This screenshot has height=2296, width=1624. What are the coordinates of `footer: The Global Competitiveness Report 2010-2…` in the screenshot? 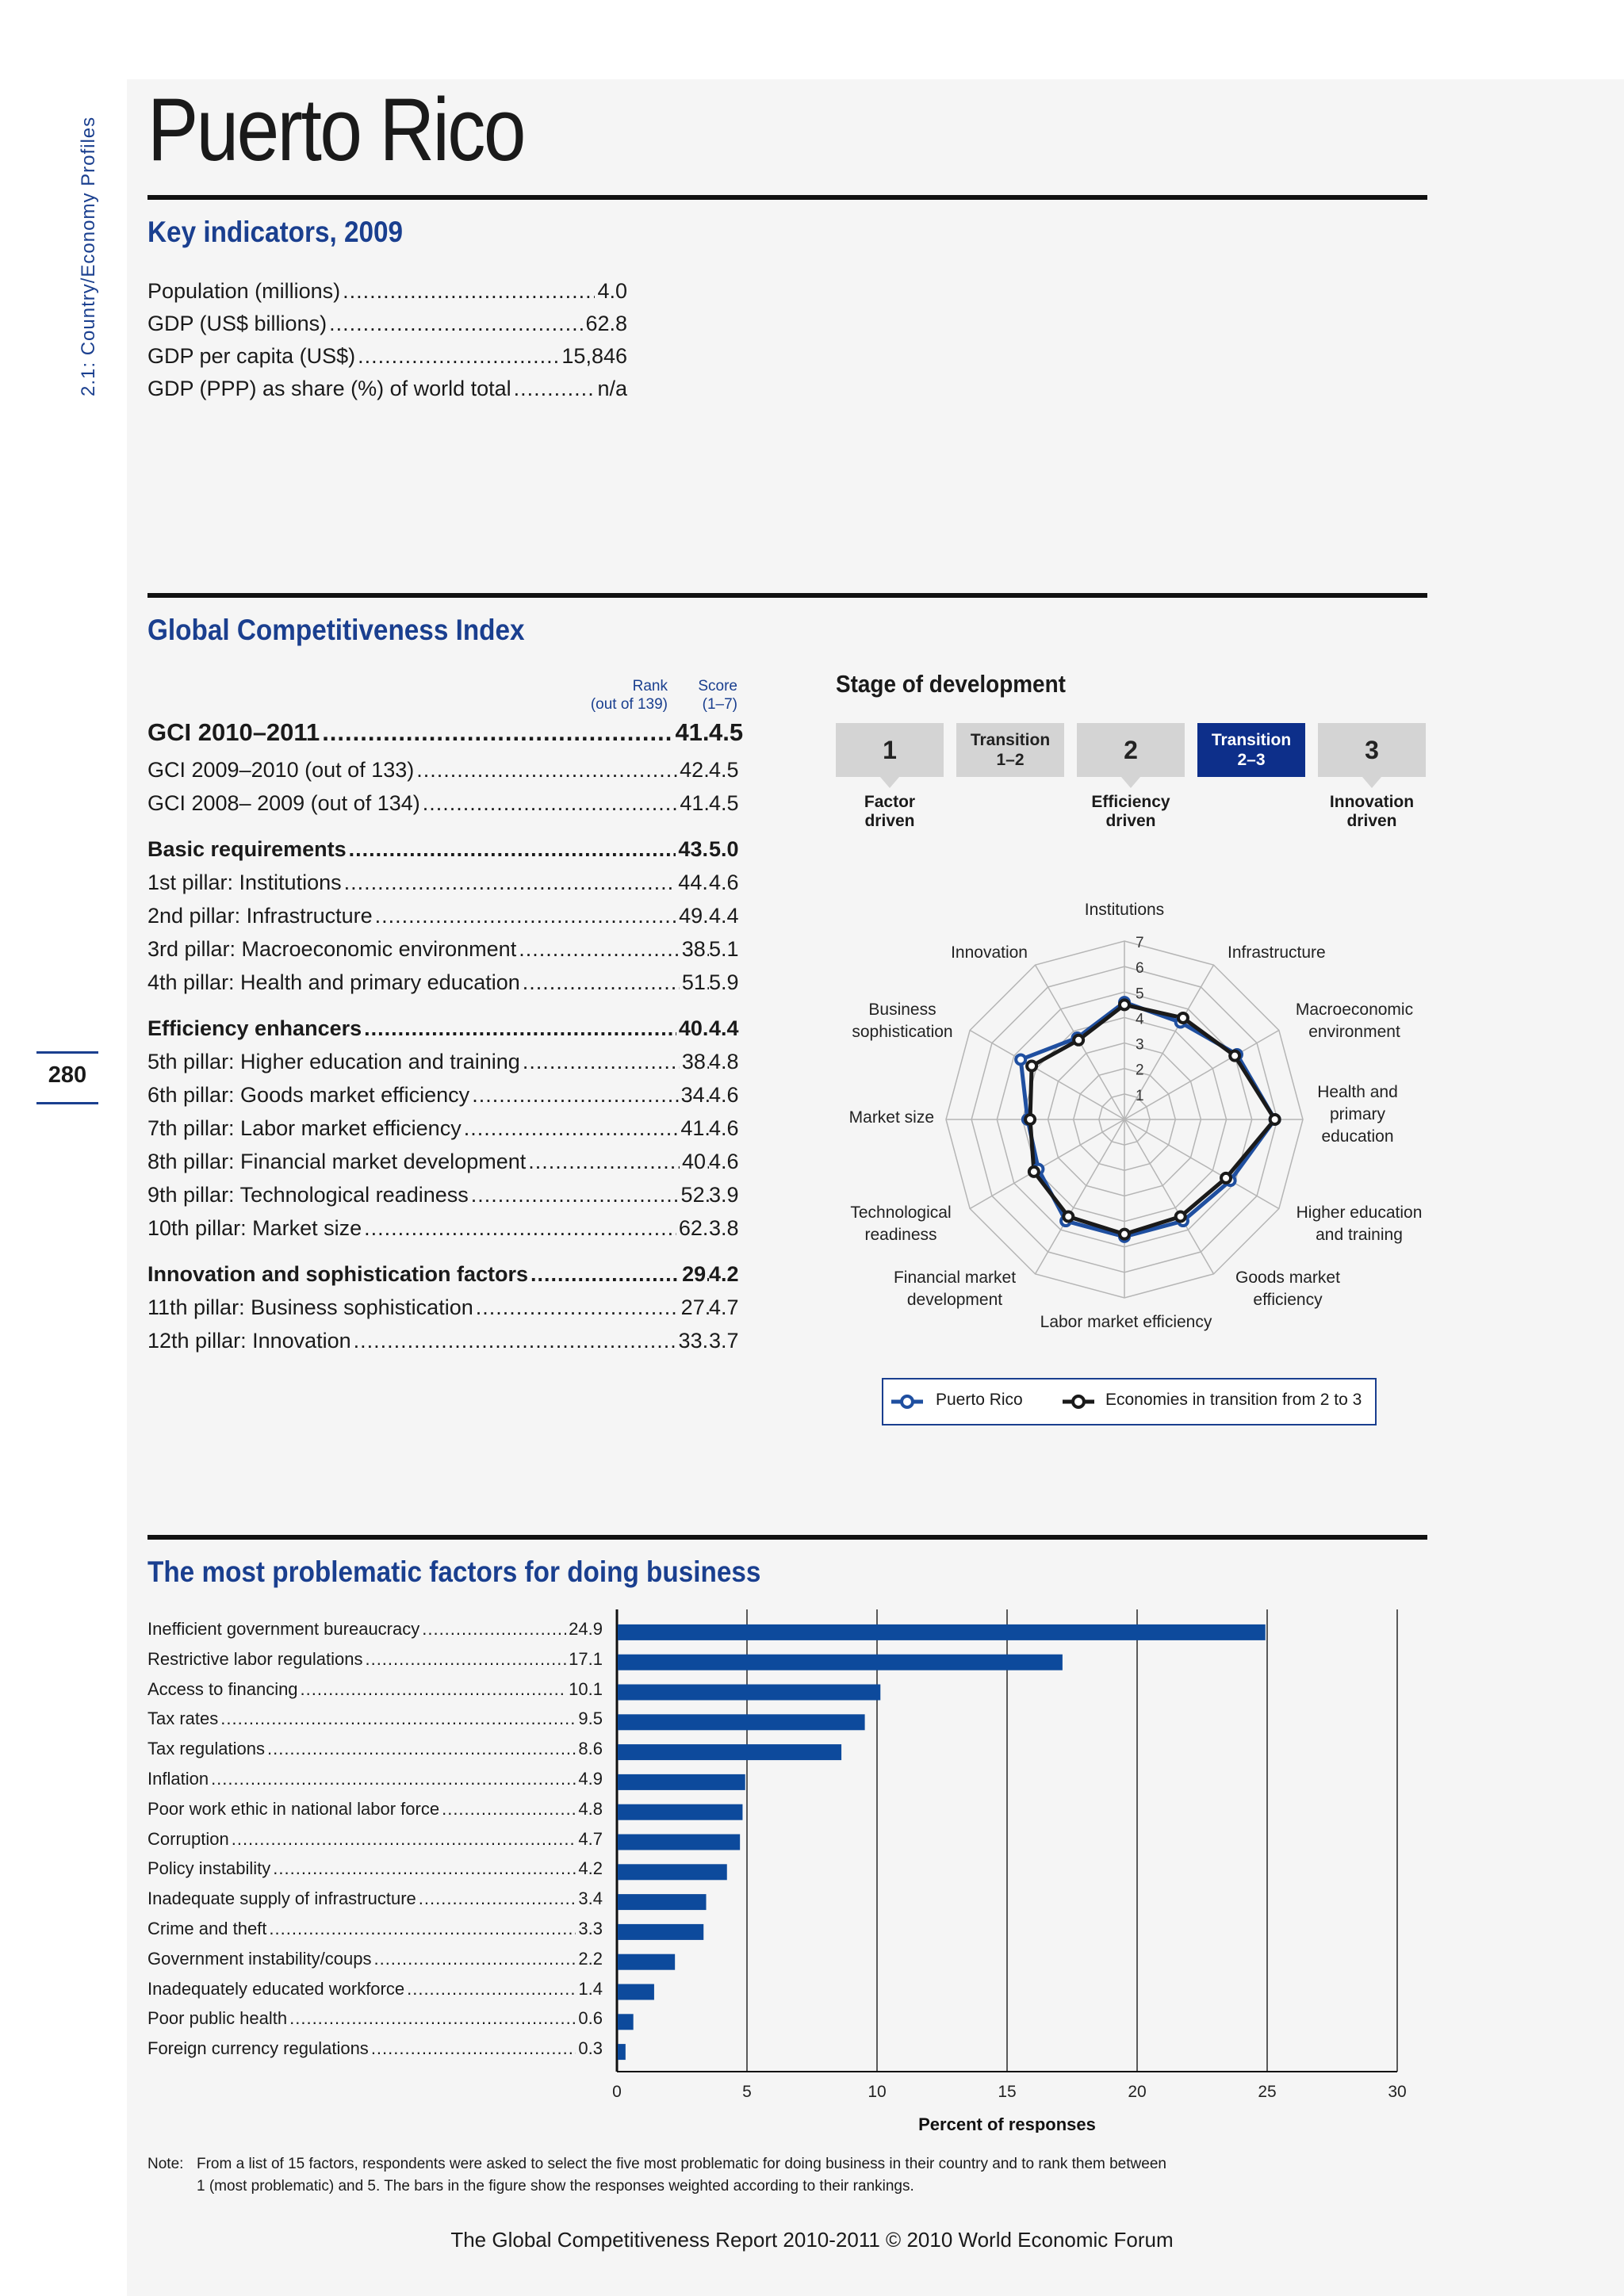 It's located at (812, 2240).